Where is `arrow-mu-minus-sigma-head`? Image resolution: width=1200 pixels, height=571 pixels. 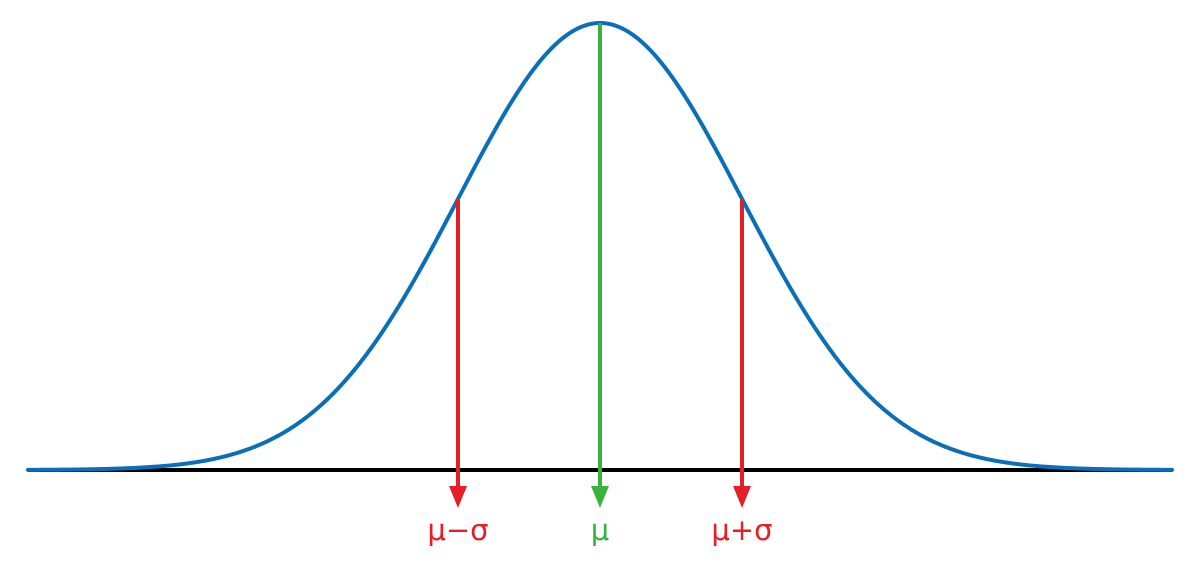
arrow-mu-minus-sigma-head is located at coordinates (458, 497).